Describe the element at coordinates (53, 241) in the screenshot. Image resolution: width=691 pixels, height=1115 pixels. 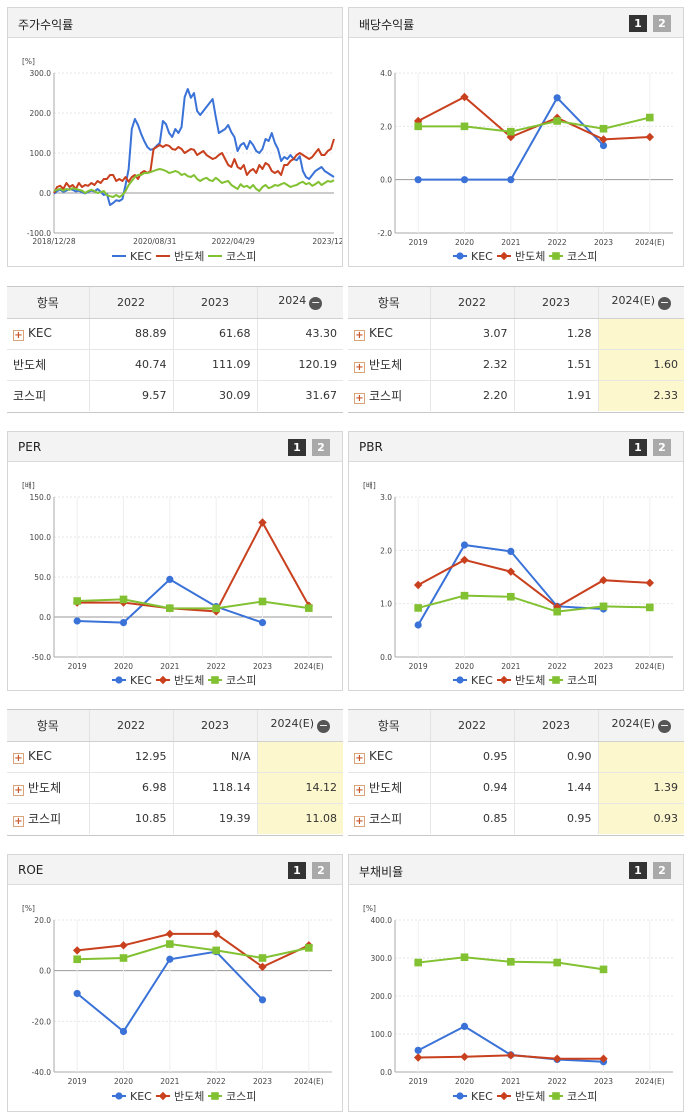
I see `x-tick-label: 2018/12/28` at that location.